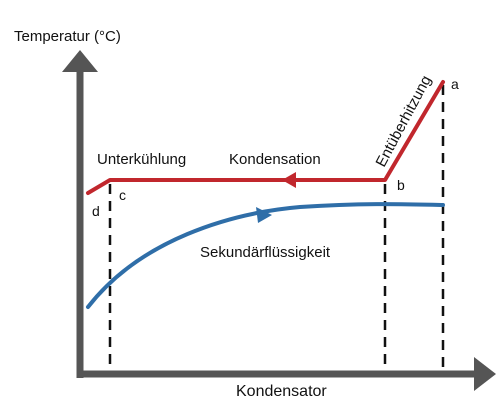 The width and height of the screenshot is (500, 400). What do you see at coordinates (67, 36) in the screenshot?
I see `y-axis-label: Temperatur (°C)` at bounding box center [67, 36].